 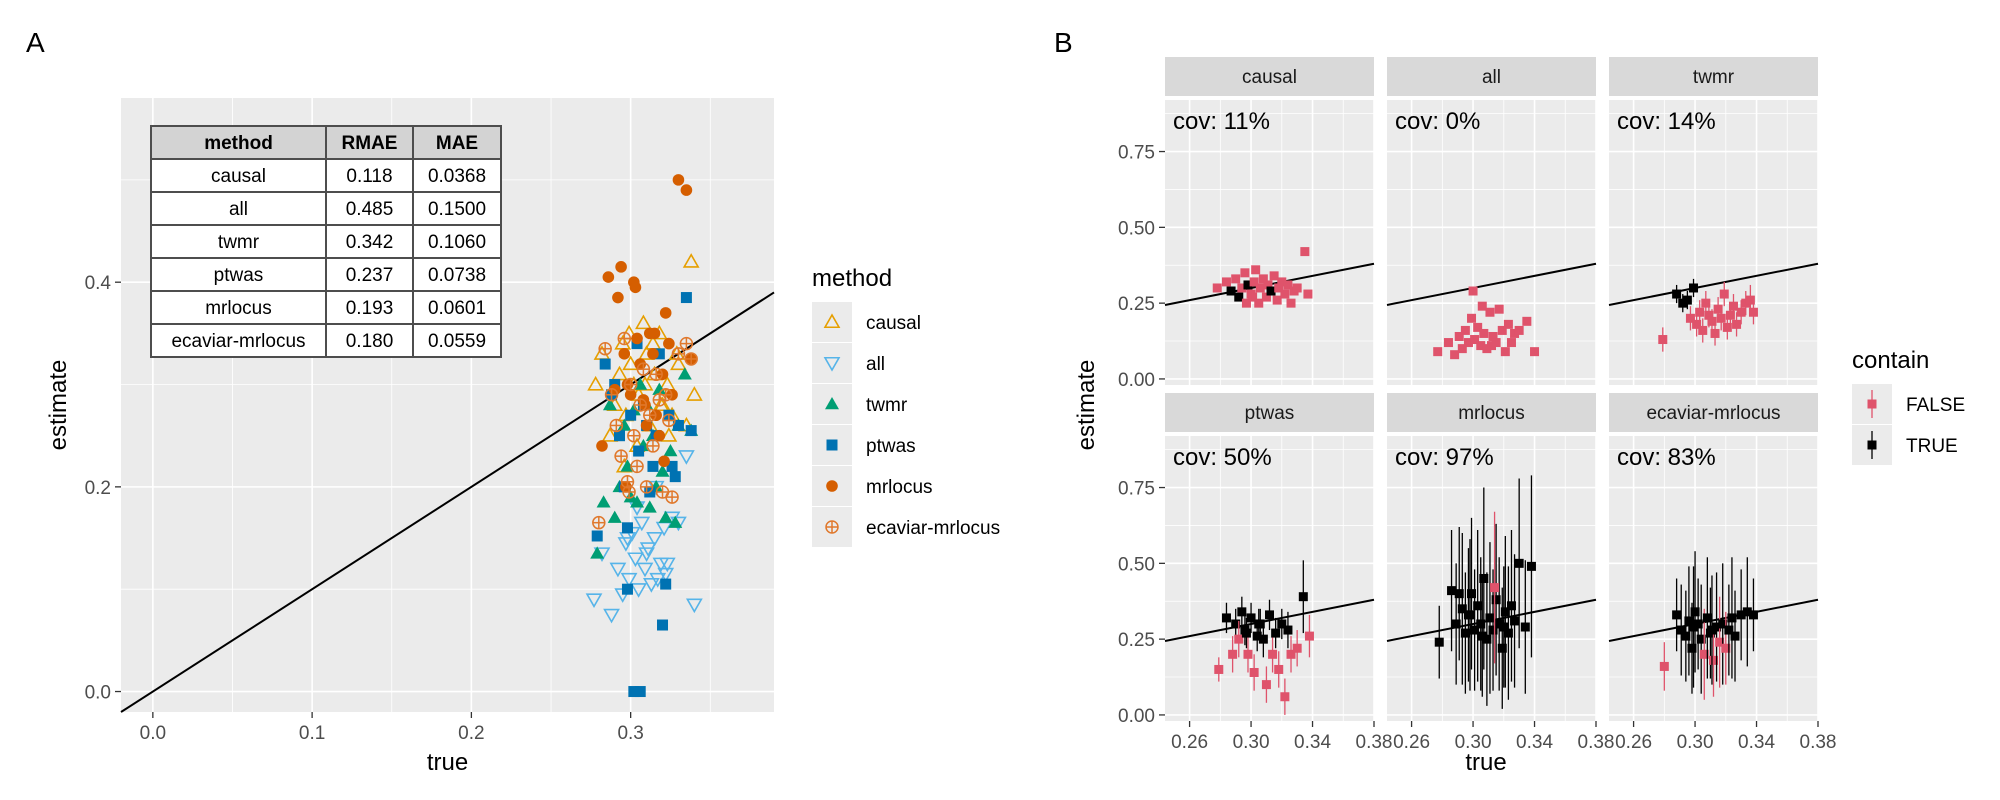 What do you see at coordinates (832, 321) in the screenshot?
I see `open-triangle-up-icon` at bounding box center [832, 321].